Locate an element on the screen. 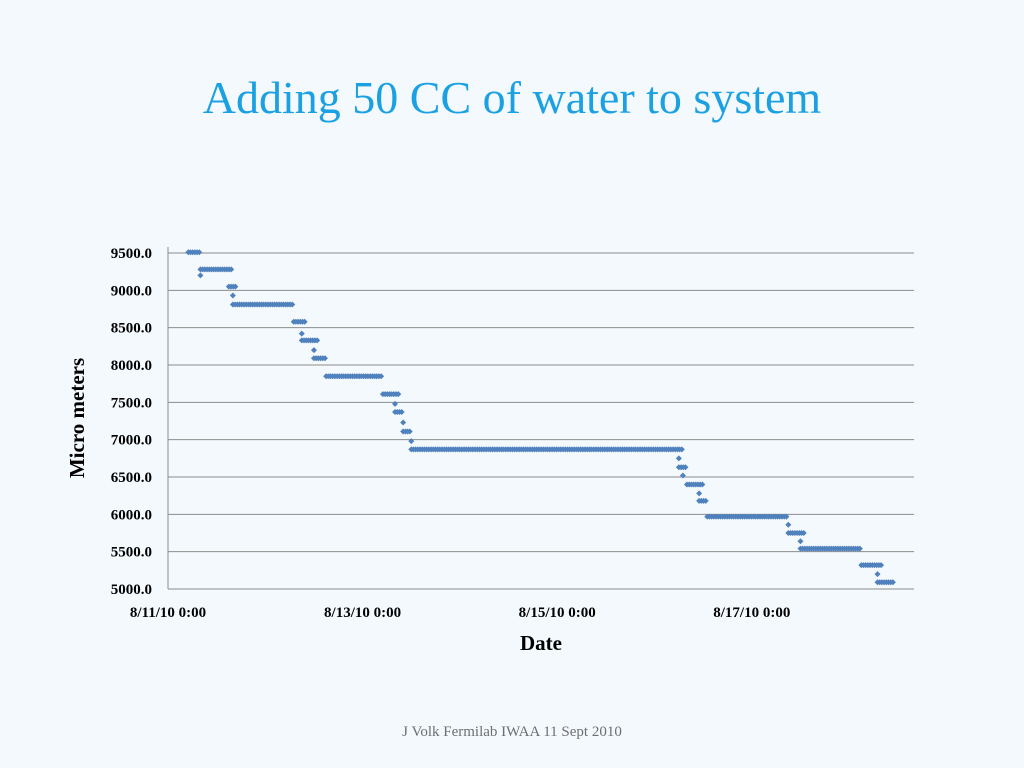 The width and height of the screenshot is (1024, 768). x-tick-label: 8/13/10 0:00 is located at coordinates (362, 613).